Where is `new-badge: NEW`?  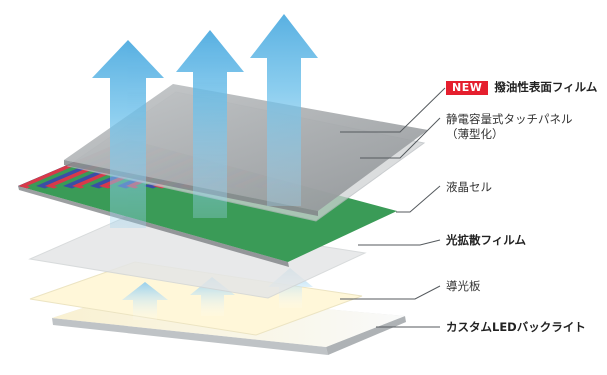 new-badge: NEW is located at coordinates (467, 88).